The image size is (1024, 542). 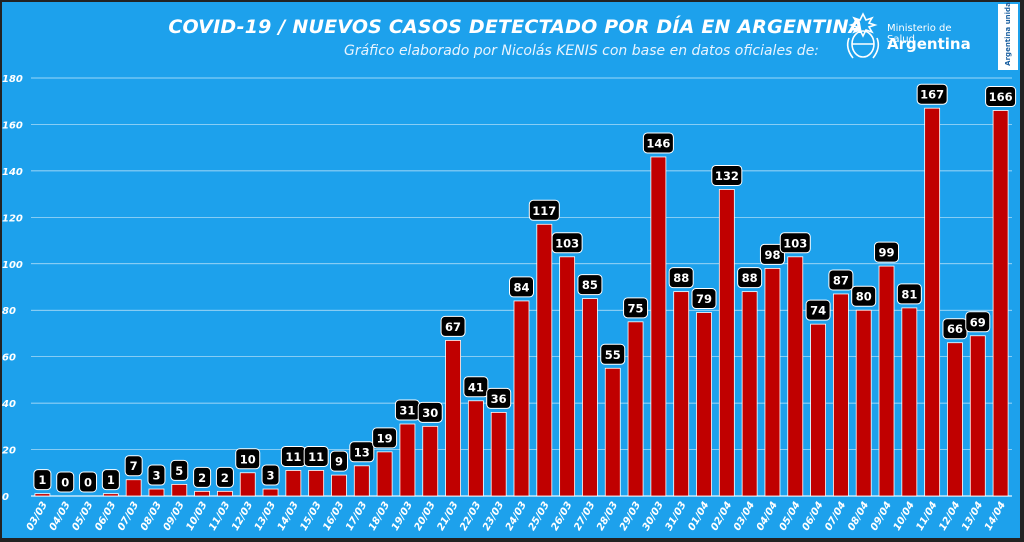 I want to click on x-tick-label: 04/04, so click(x=767, y=516).